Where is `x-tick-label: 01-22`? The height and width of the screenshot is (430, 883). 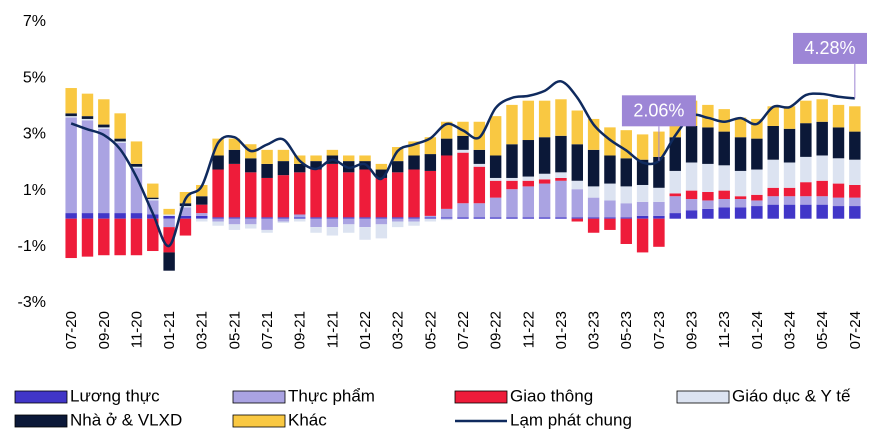 x-tick-label: 01-22 is located at coordinates (365, 330).